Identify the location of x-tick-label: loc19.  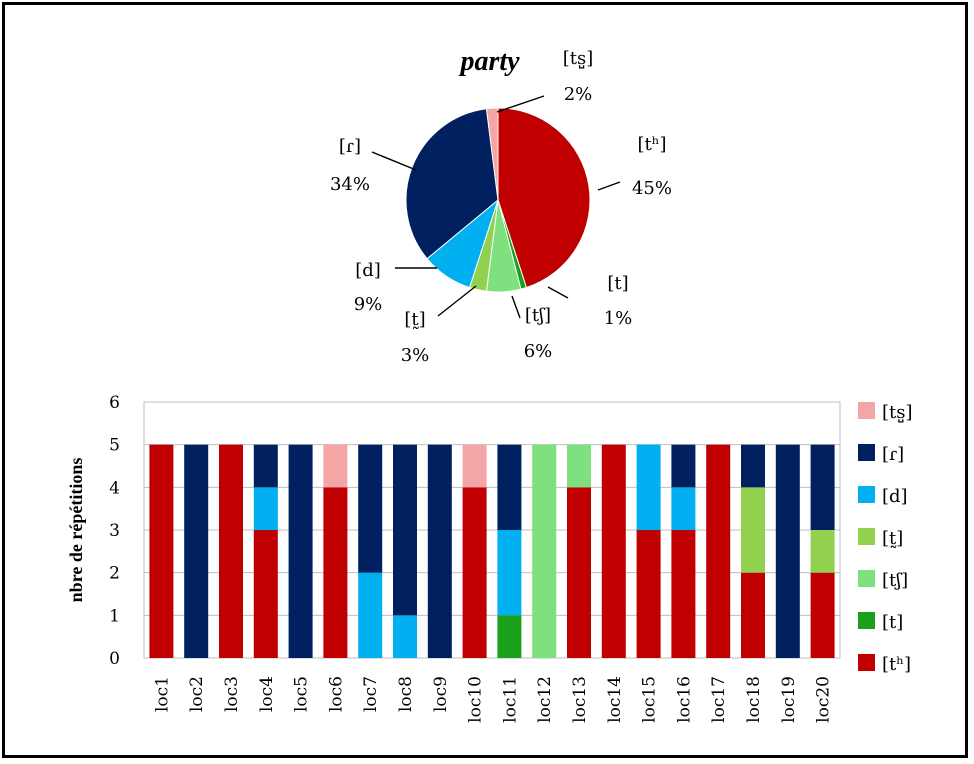
(789, 699).